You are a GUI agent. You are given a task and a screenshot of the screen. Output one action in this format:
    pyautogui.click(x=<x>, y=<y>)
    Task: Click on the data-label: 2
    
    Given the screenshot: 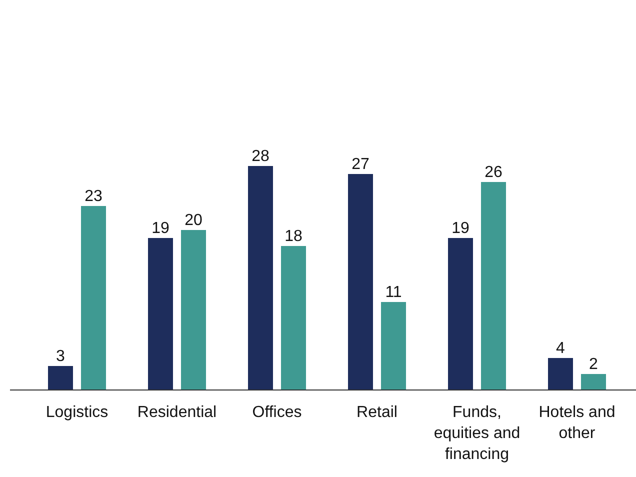 What is the action you would take?
    pyautogui.click(x=593, y=364)
    